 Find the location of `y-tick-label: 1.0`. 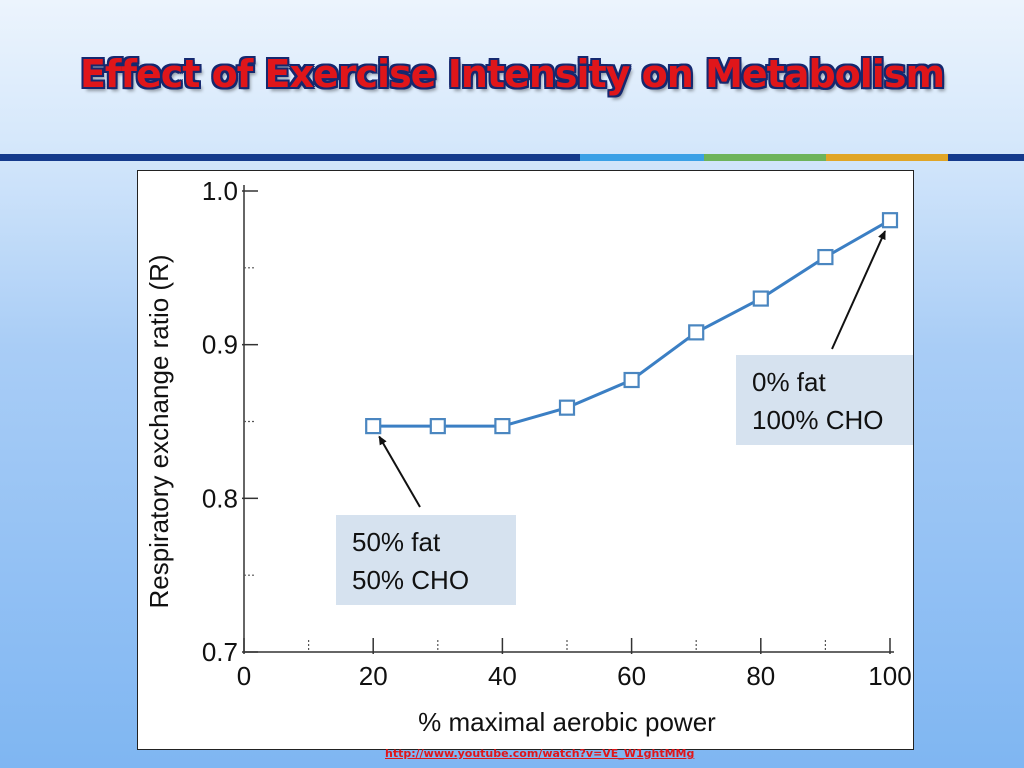

y-tick-label: 1.0 is located at coordinates (220, 191).